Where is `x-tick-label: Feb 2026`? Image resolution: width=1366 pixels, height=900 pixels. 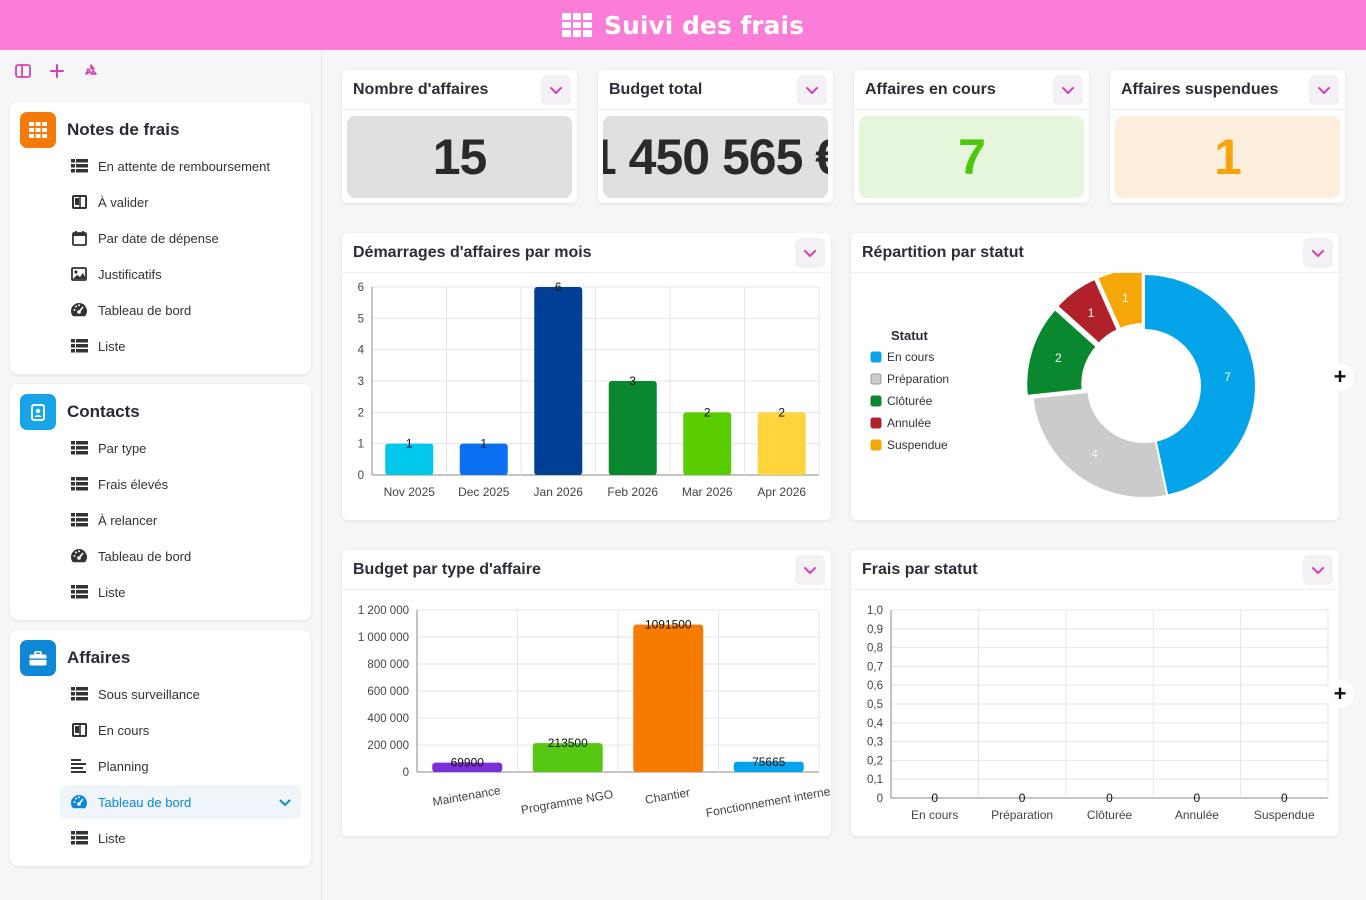 x-tick-label: Feb 2026 is located at coordinates (632, 492).